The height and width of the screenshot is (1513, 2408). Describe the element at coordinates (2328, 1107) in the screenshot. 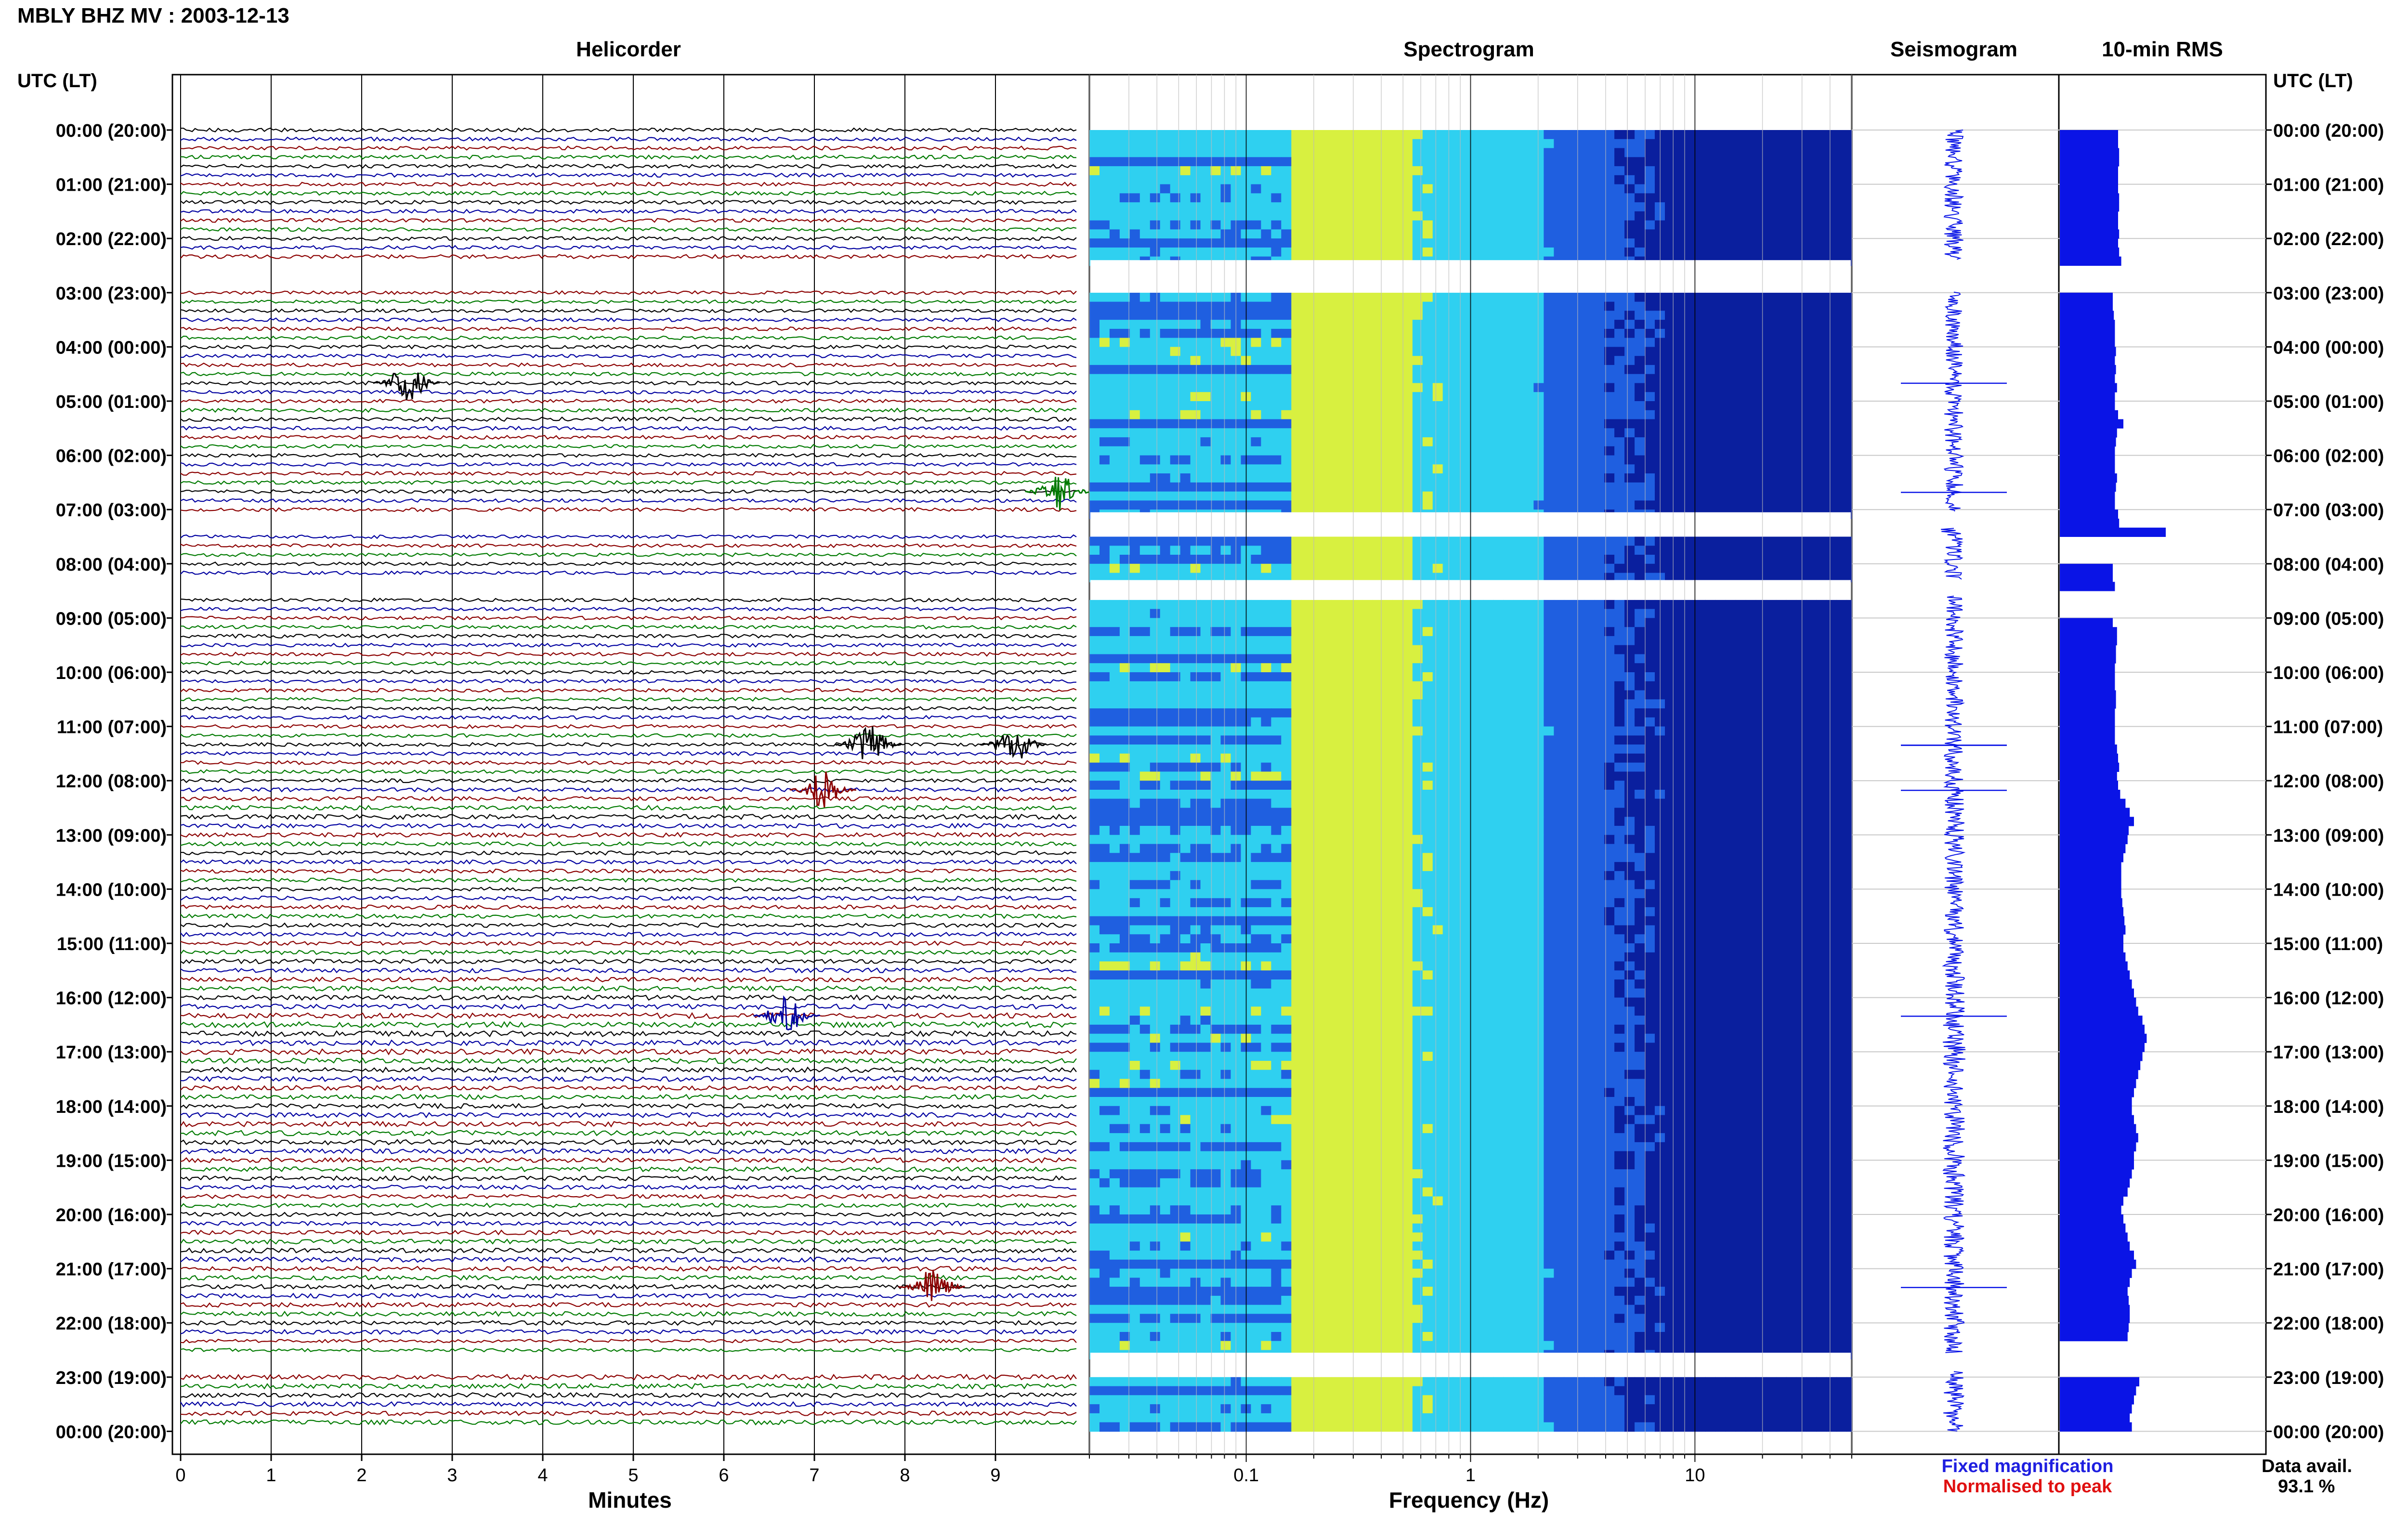

I see `hour-label-right: 18:00 (14:00)` at that location.